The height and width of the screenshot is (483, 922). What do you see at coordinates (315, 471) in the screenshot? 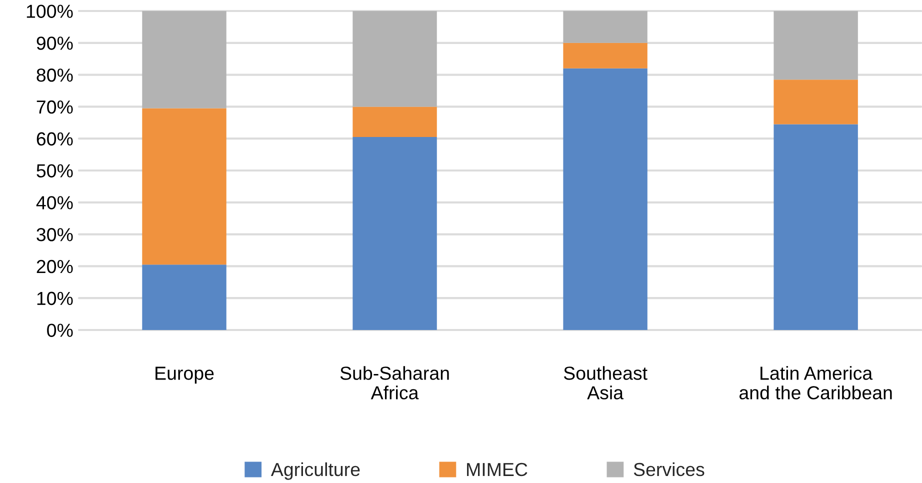
I see `legend-label: Agriculture` at bounding box center [315, 471].